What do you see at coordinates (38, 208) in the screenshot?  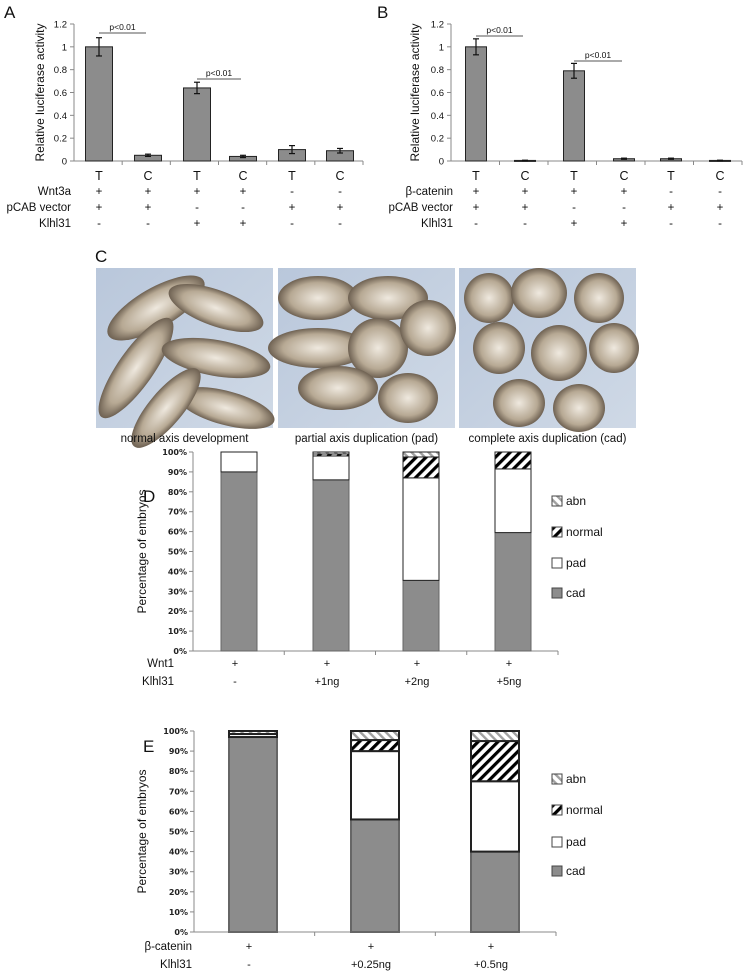 I see `condition-label: pCAB vector` at bounding box center [38, 208].